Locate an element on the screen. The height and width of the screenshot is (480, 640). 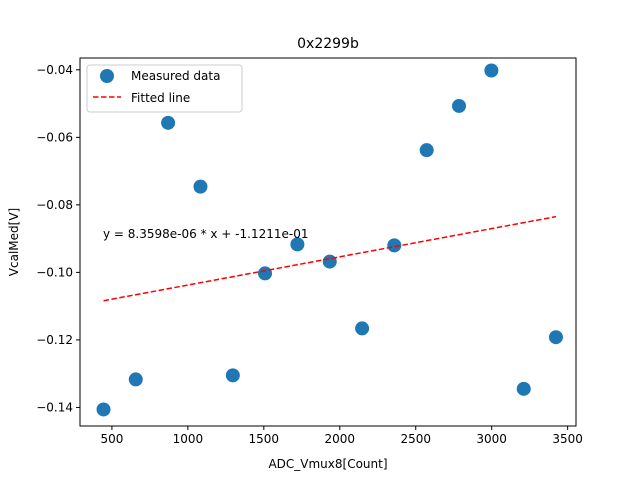
x-tick-label: 500 is located at coordinates (111, 439).